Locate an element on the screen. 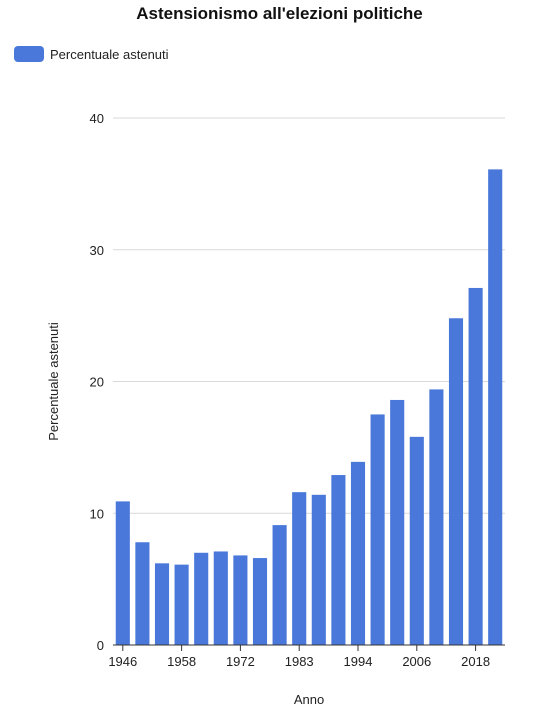 The image size is (559, 712). bar-1972 is located at coordinates (240, 600).